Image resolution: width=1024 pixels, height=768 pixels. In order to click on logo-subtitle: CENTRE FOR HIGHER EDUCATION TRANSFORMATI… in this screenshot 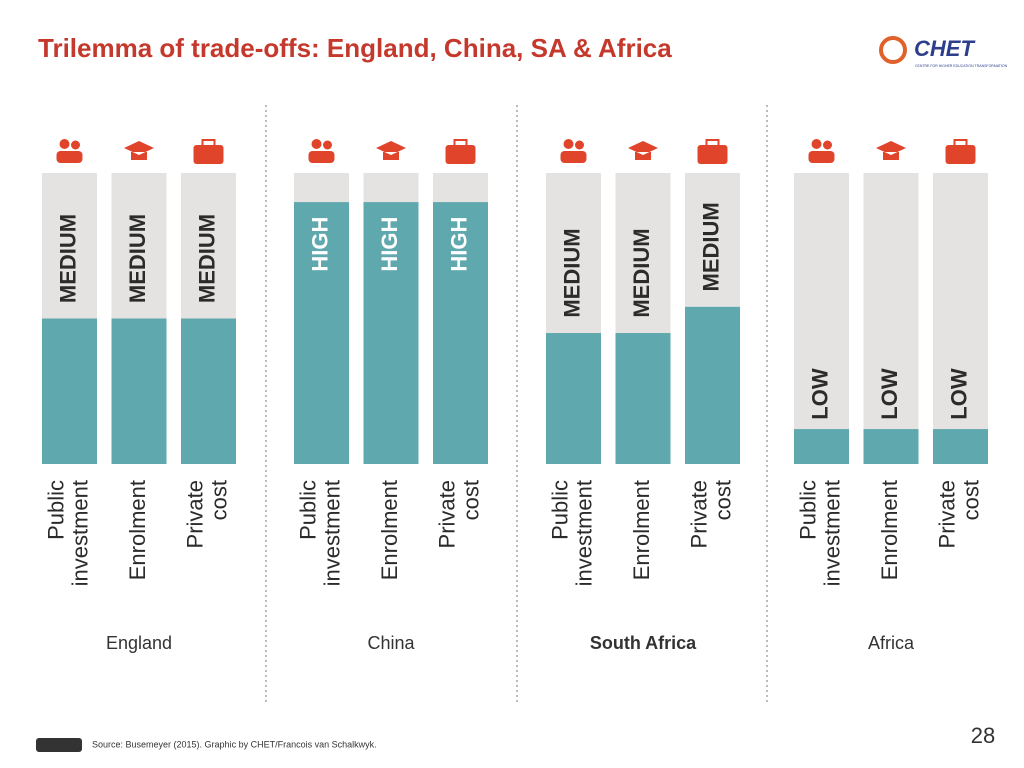, I will do `click(961, 66)`.